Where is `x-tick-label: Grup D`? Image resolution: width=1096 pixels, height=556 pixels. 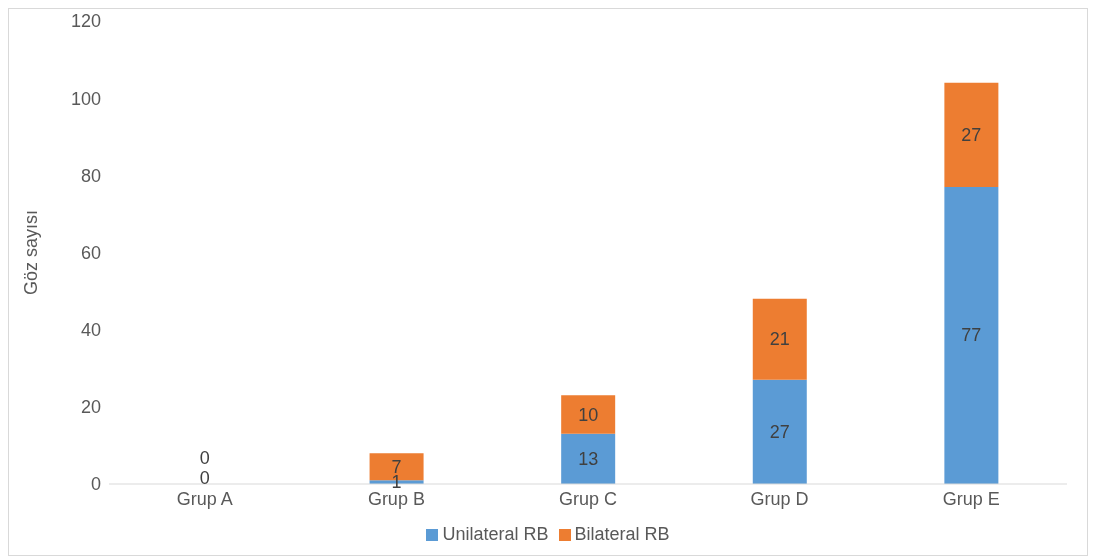 x-tick-label: Grup D is located at coordinates (779, 498).